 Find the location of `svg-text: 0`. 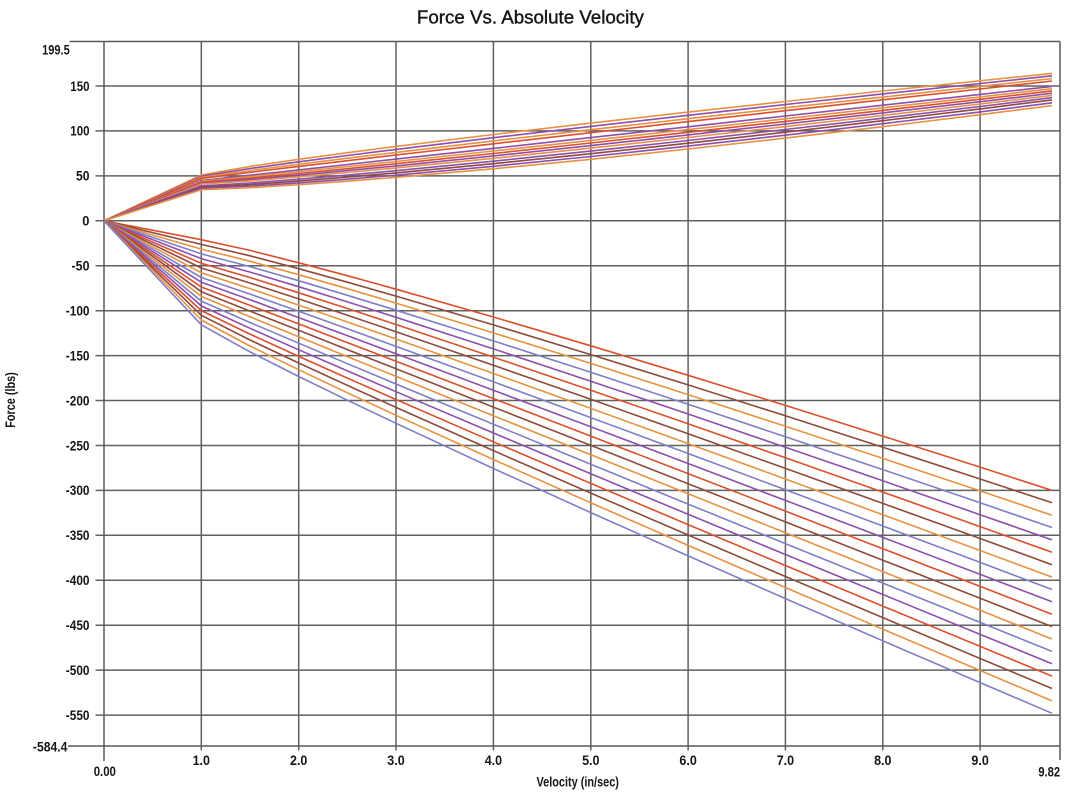

svg-text: 0 is located at coordinates (85, 221).